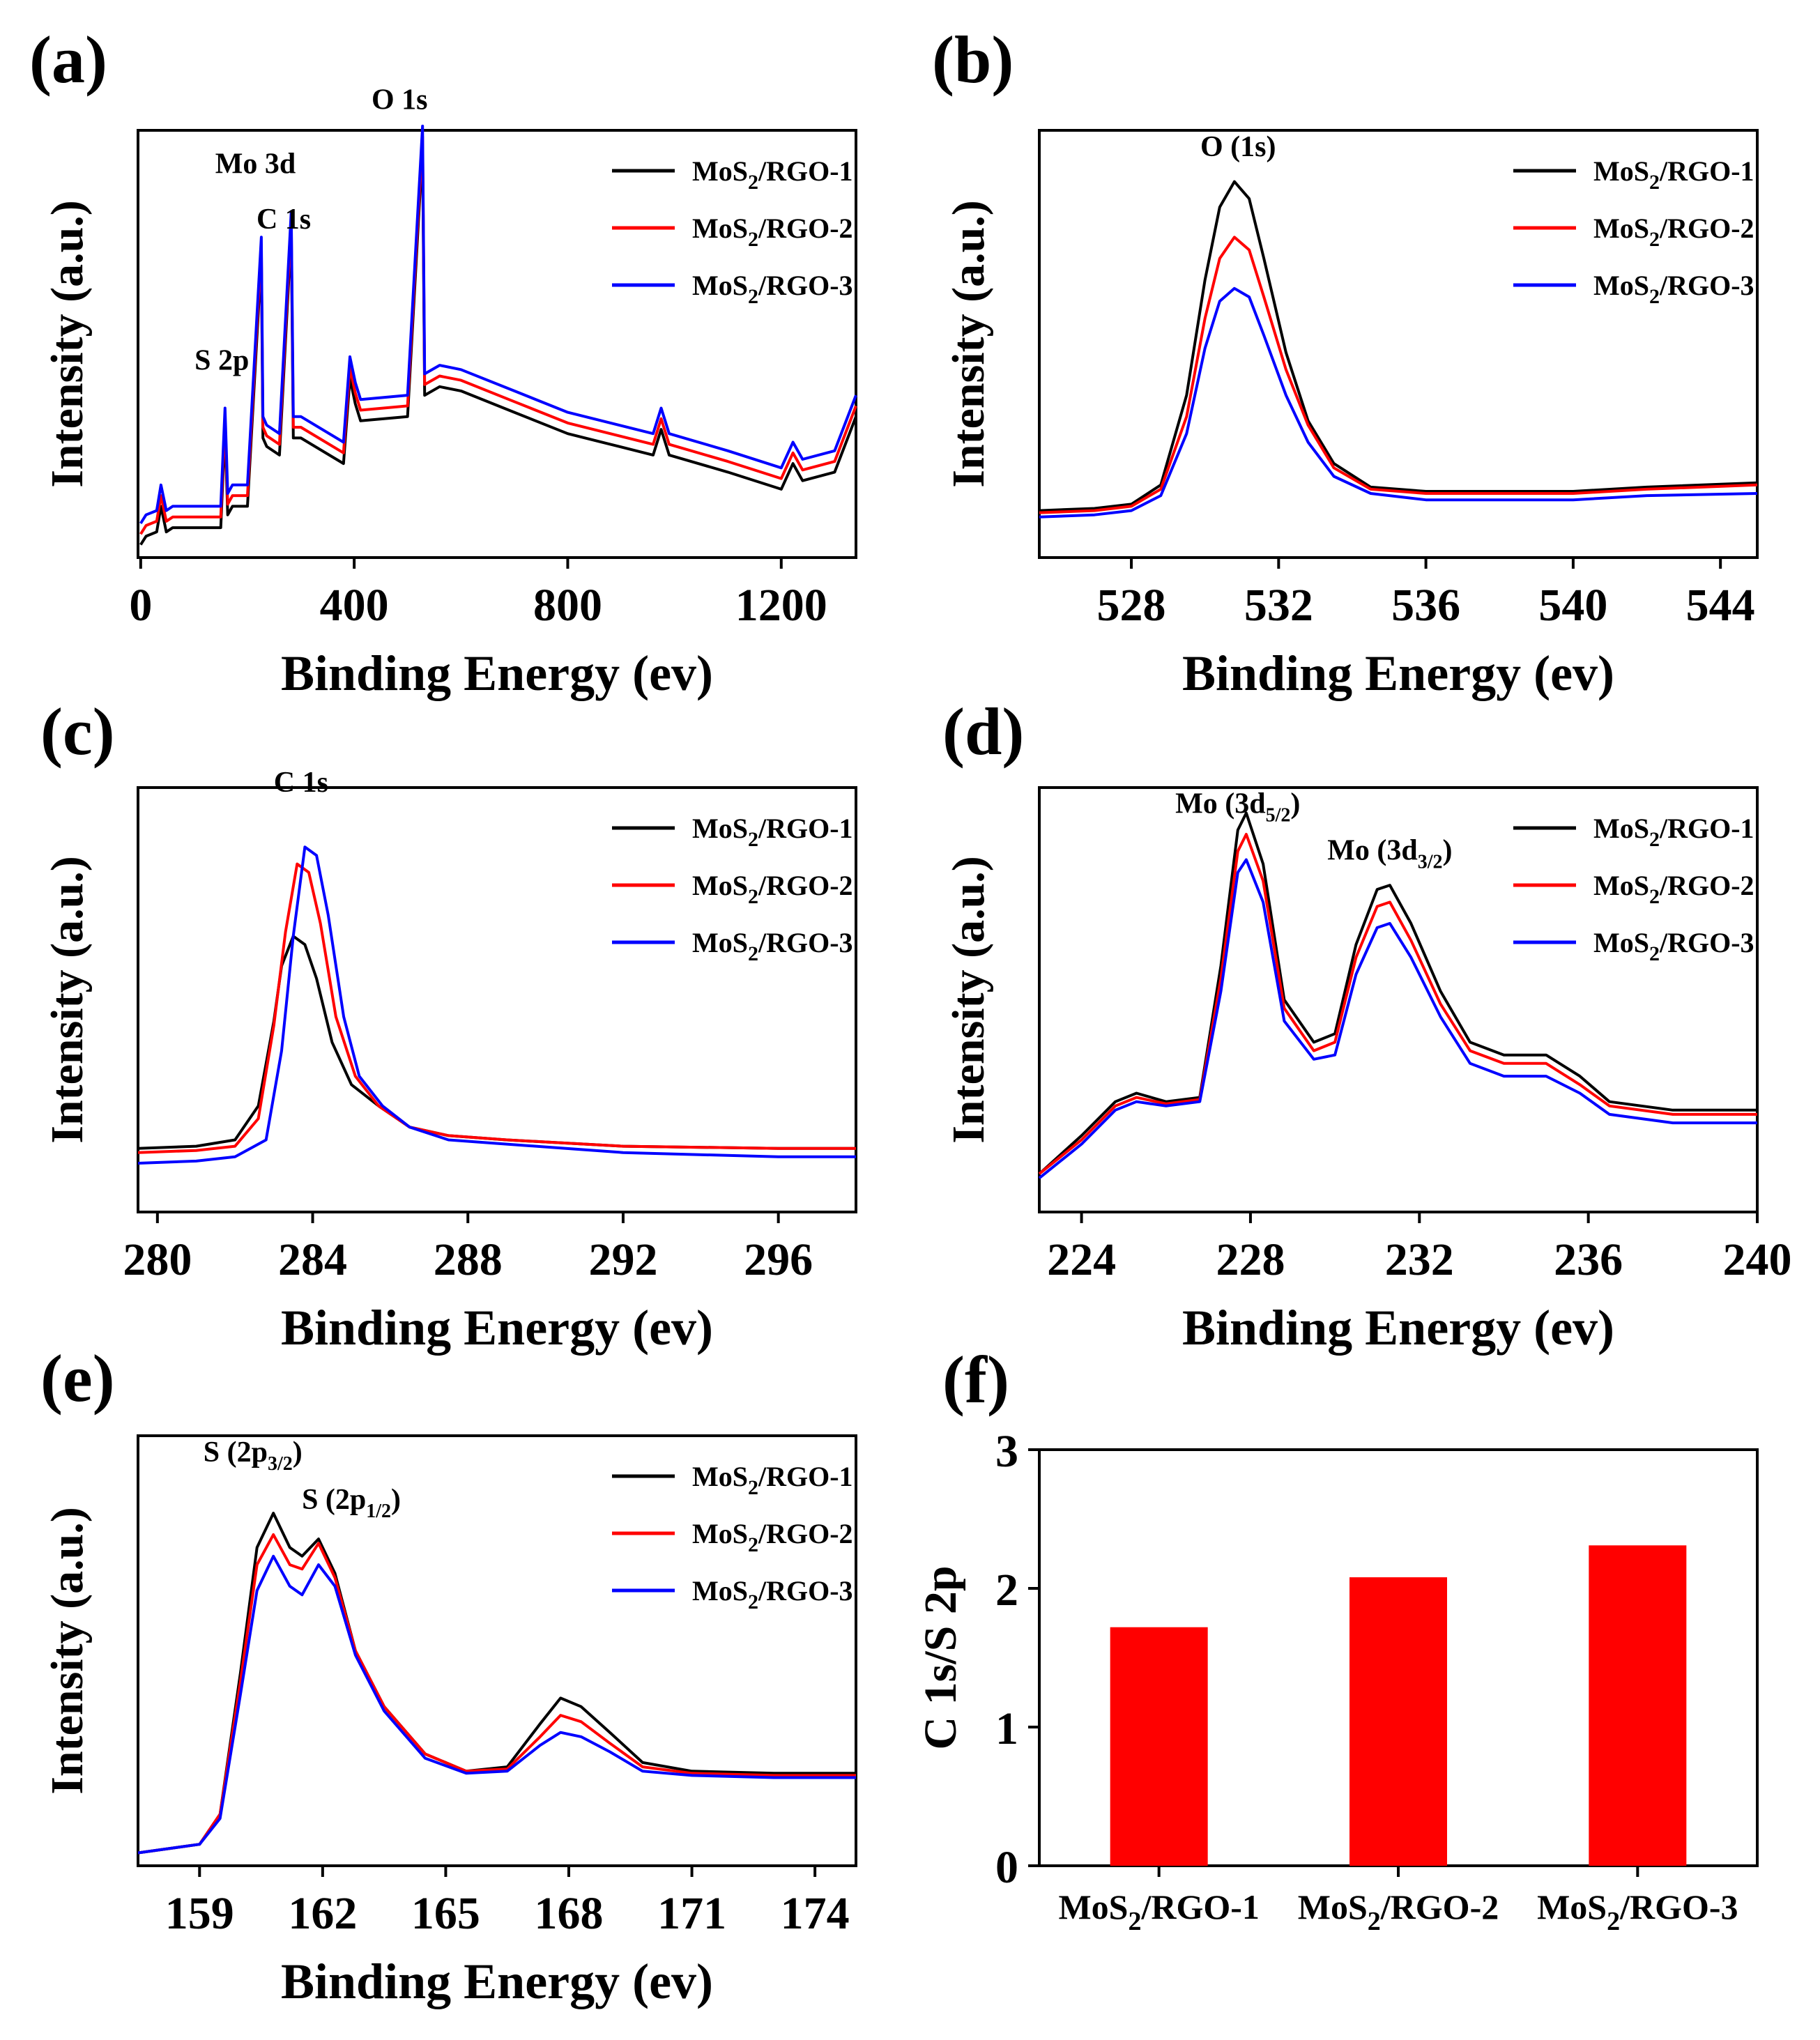 Image resolution: width=1820 pixels, height=2040 pixels. What do you see at coordinates (354, 605) in the screenshot?
I see `x-tick-label: 400` at bounding box center [354, 605].